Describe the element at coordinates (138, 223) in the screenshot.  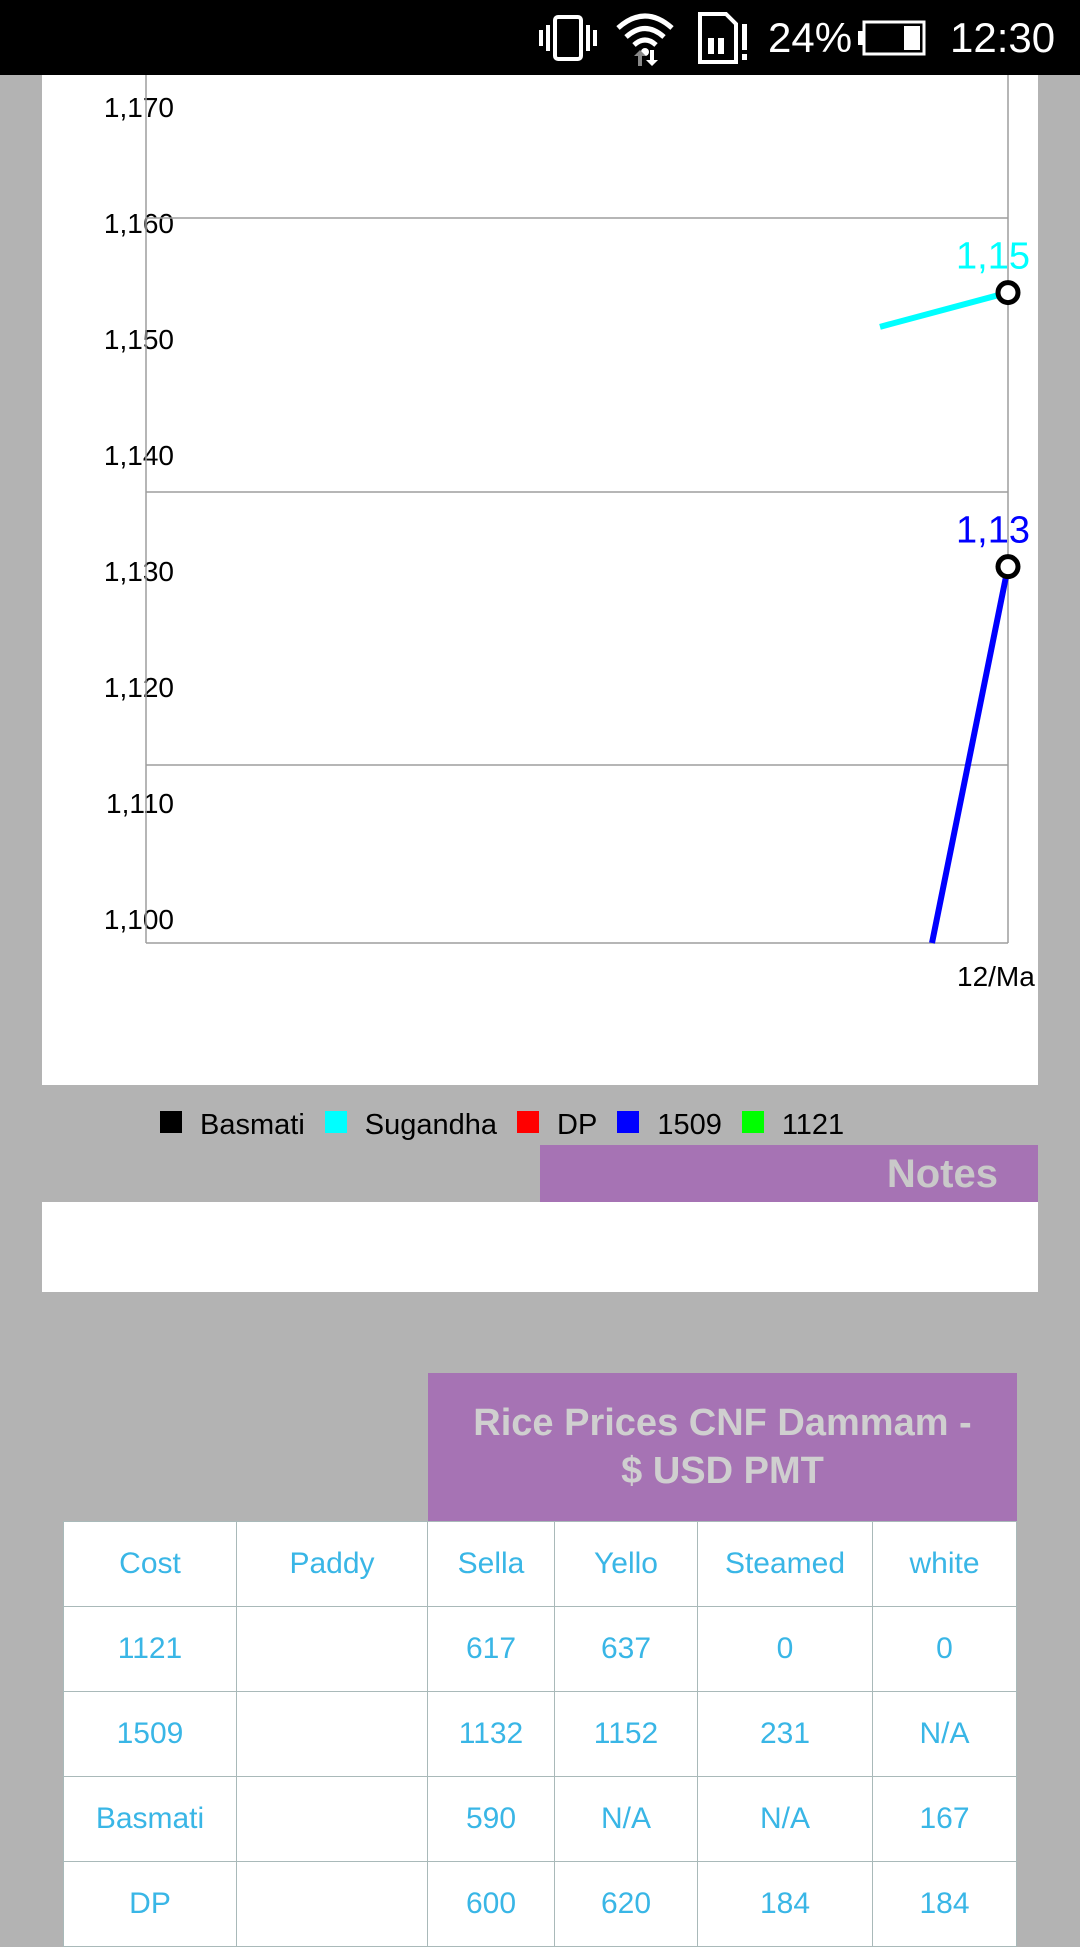
I see `y-tick-label: 1,160` at that location.